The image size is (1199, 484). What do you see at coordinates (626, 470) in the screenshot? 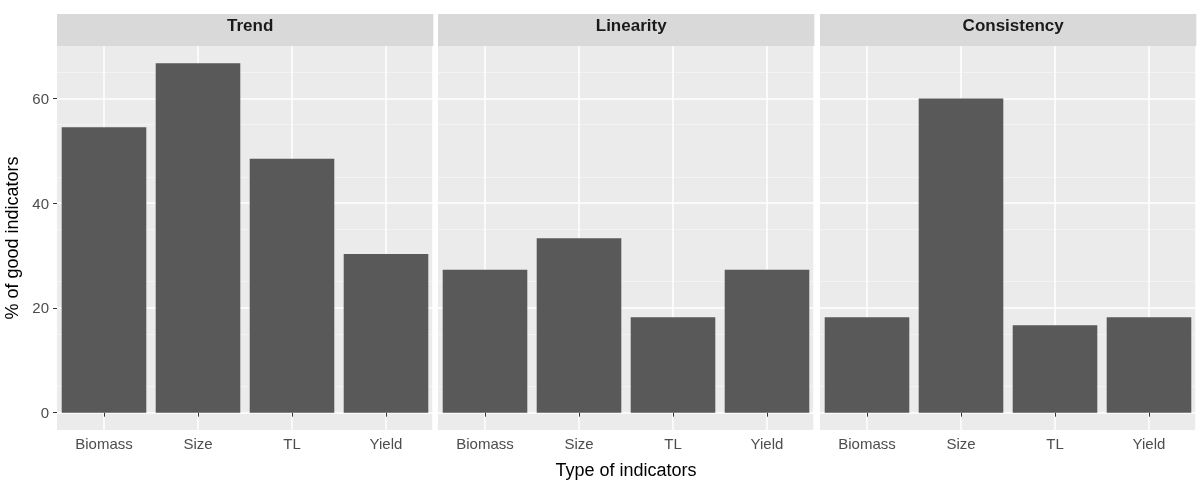
I see `x-axis-title: Type of indicators` at bounding box center [626, 470].